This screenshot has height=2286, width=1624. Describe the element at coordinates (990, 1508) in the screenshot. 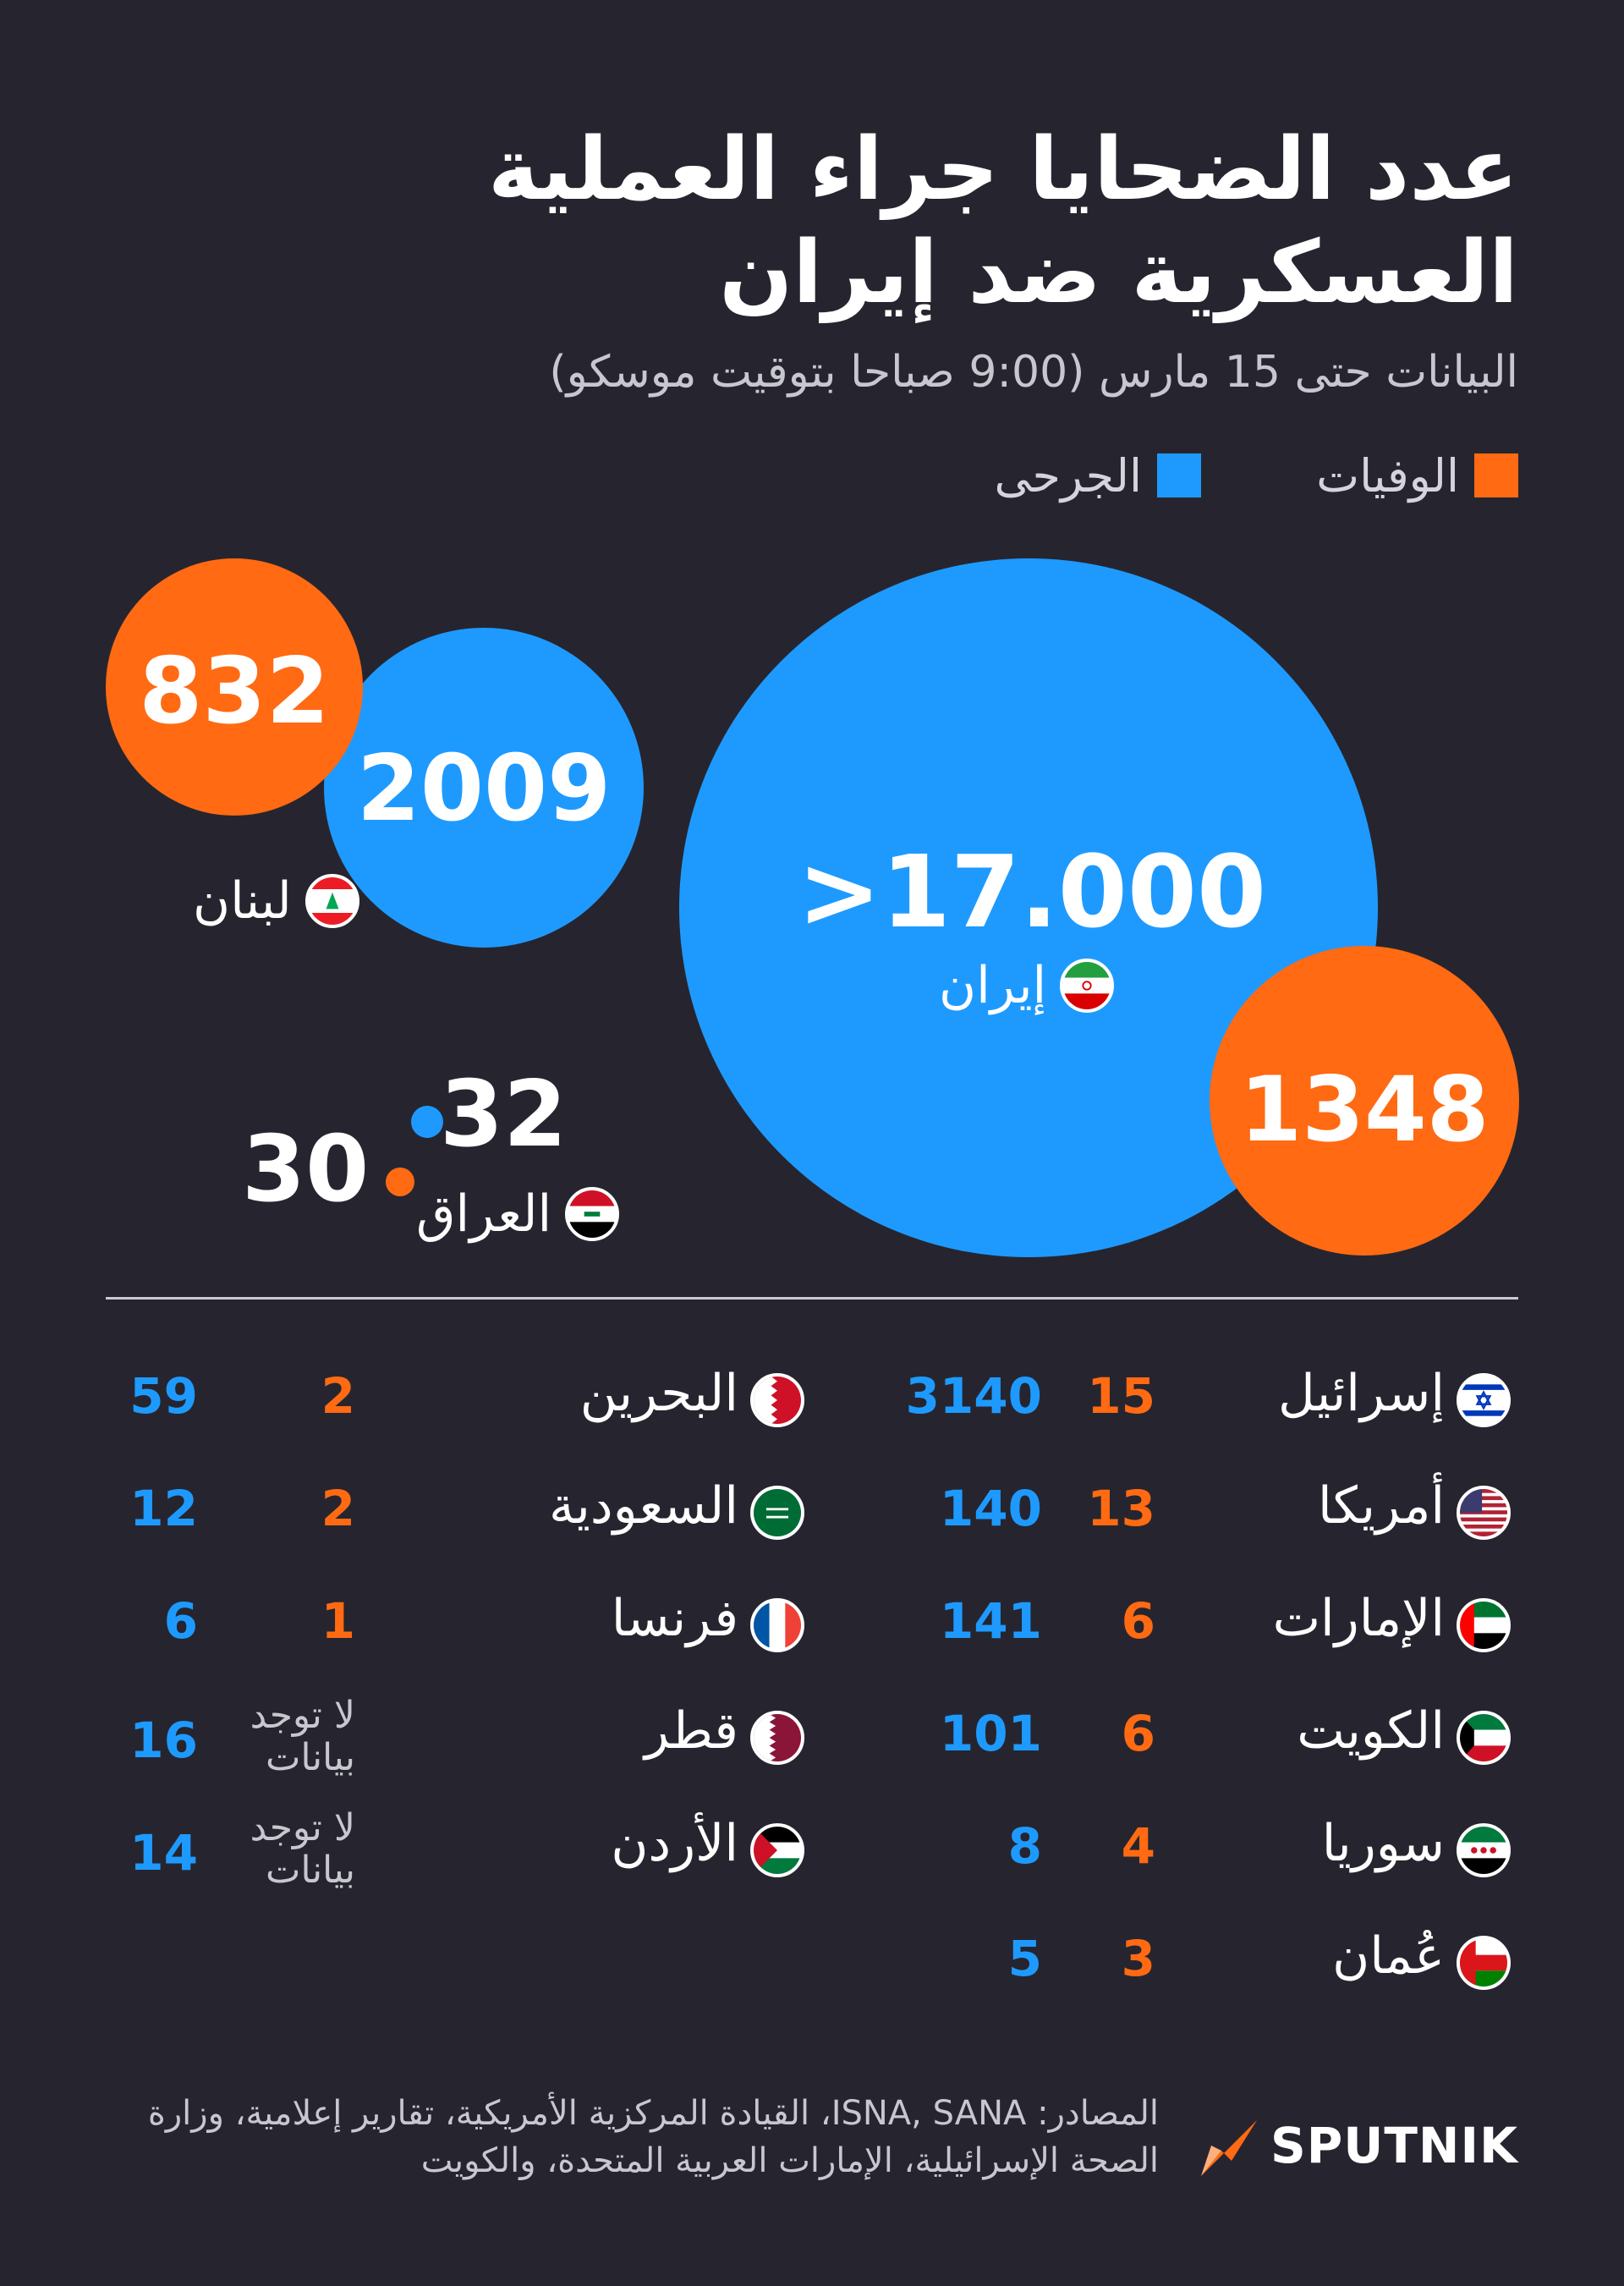

I see `injured-value: 140` at that location.